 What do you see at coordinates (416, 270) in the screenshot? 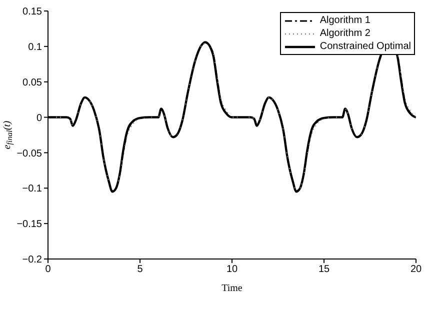
I see `x-tick-label: 20` at bounding box center [416, 270].